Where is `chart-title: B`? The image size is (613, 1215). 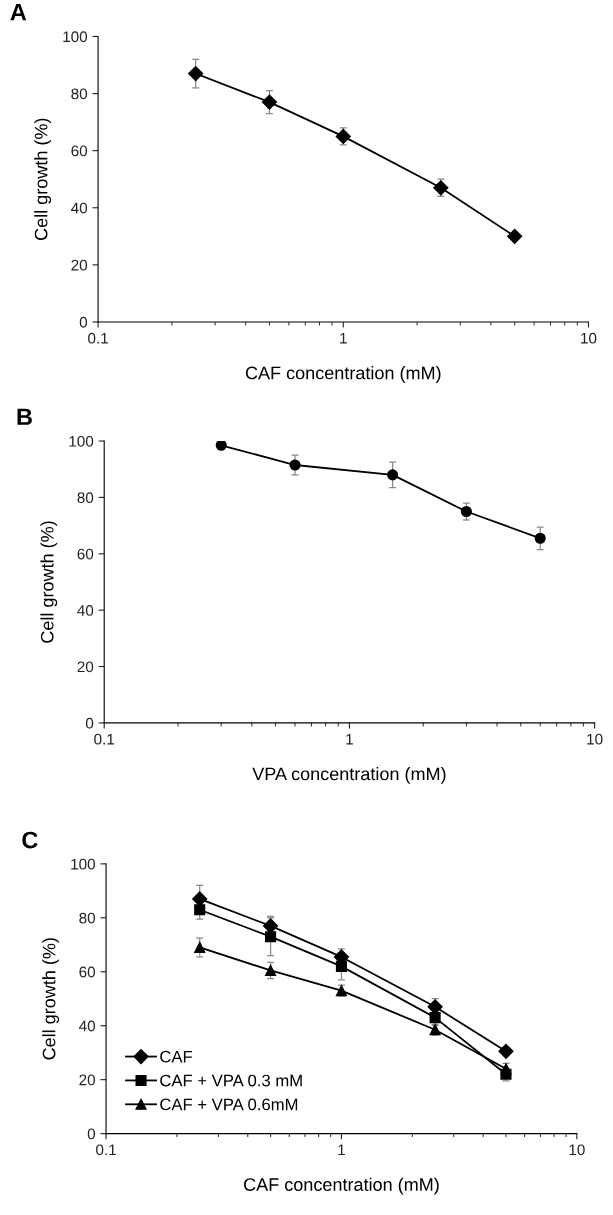 chart-title: B is located at coordinates (24, 416).